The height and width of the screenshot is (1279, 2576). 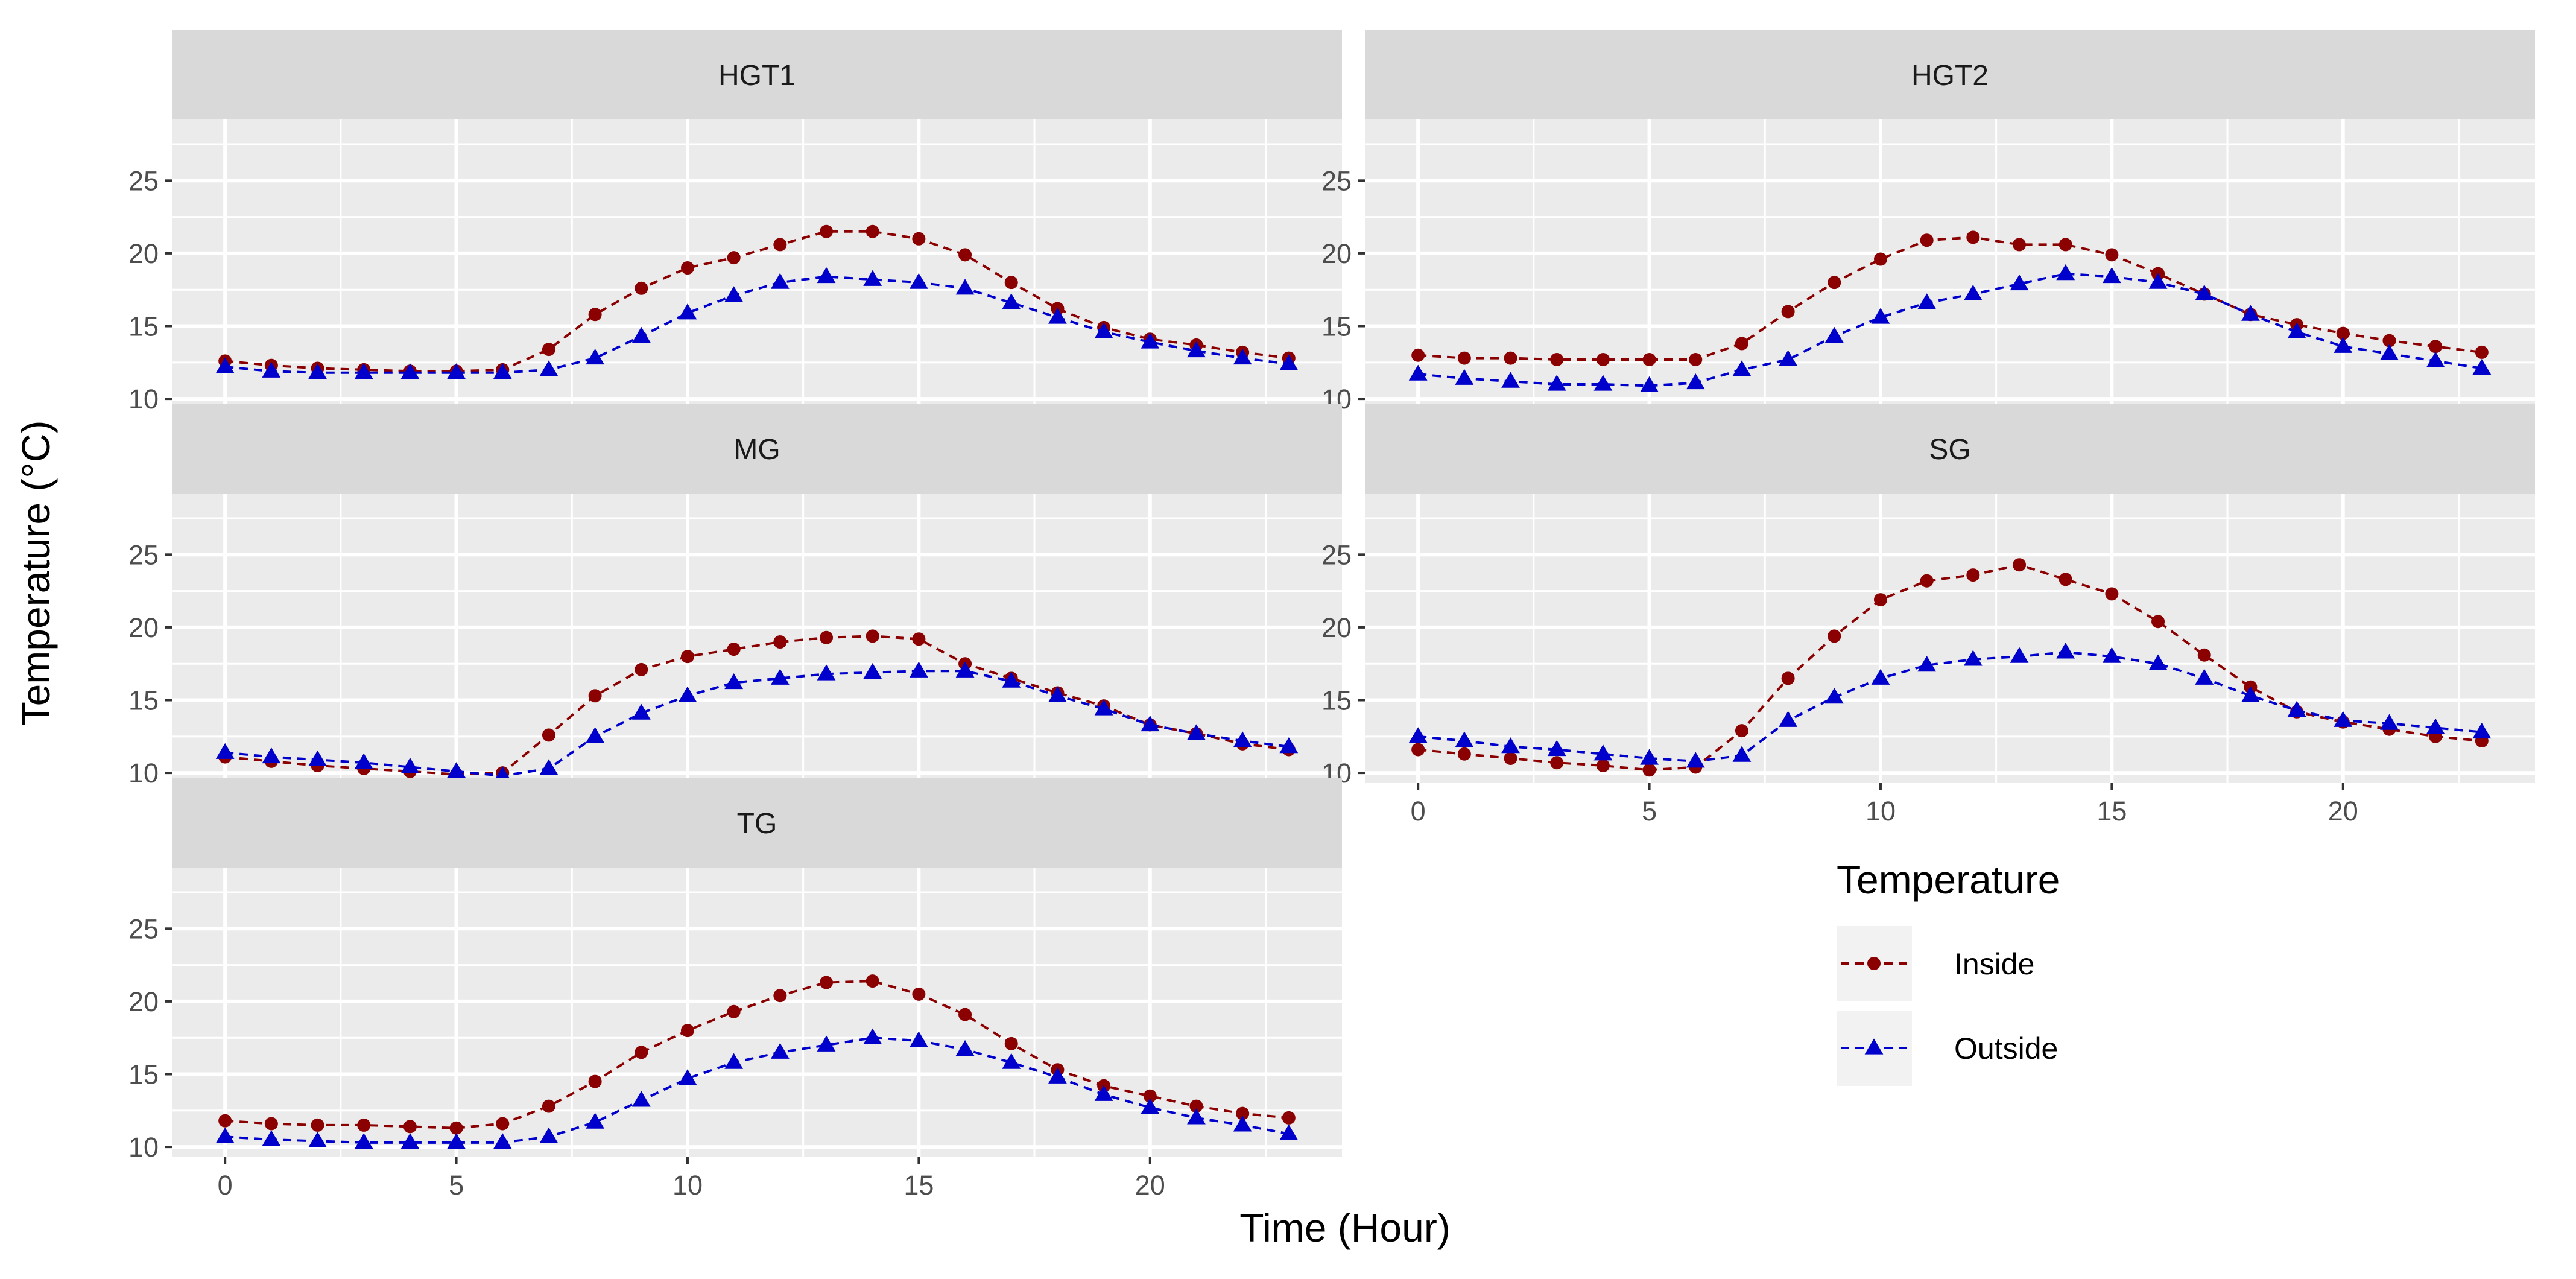 I want to click on x-tick-label: 10, so click(x=1881, y=811).